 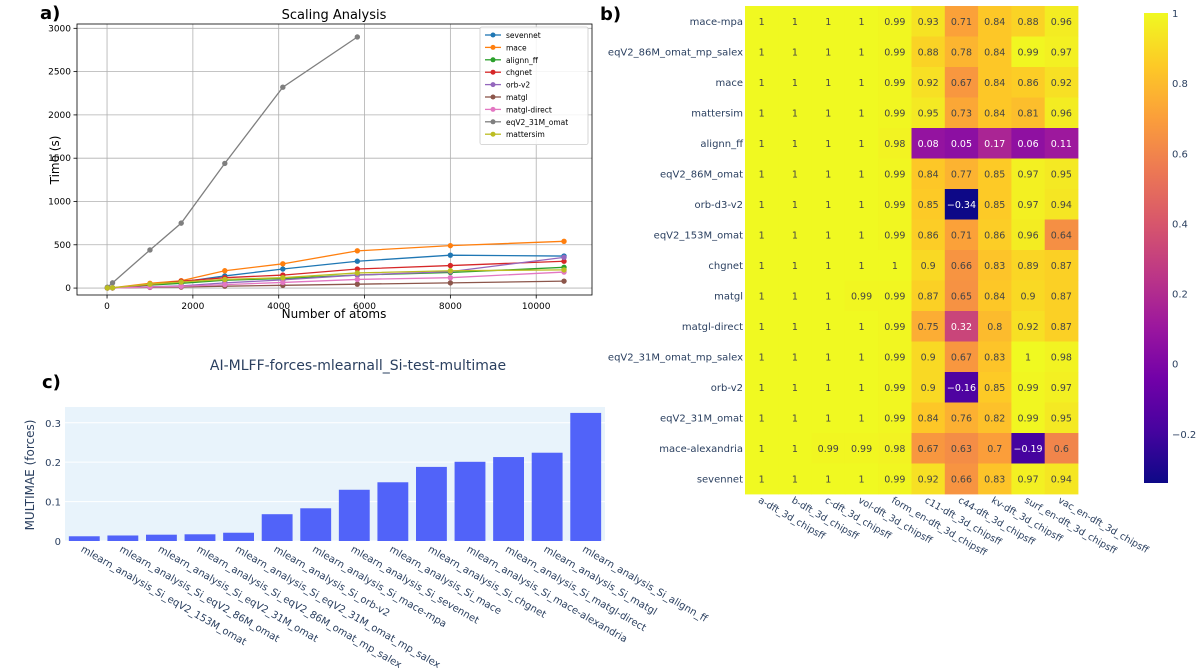 What do you see at coordinates (564, 261) in the screenshot?
I see `data-point-chgnet` at bounding box center [564, 261].